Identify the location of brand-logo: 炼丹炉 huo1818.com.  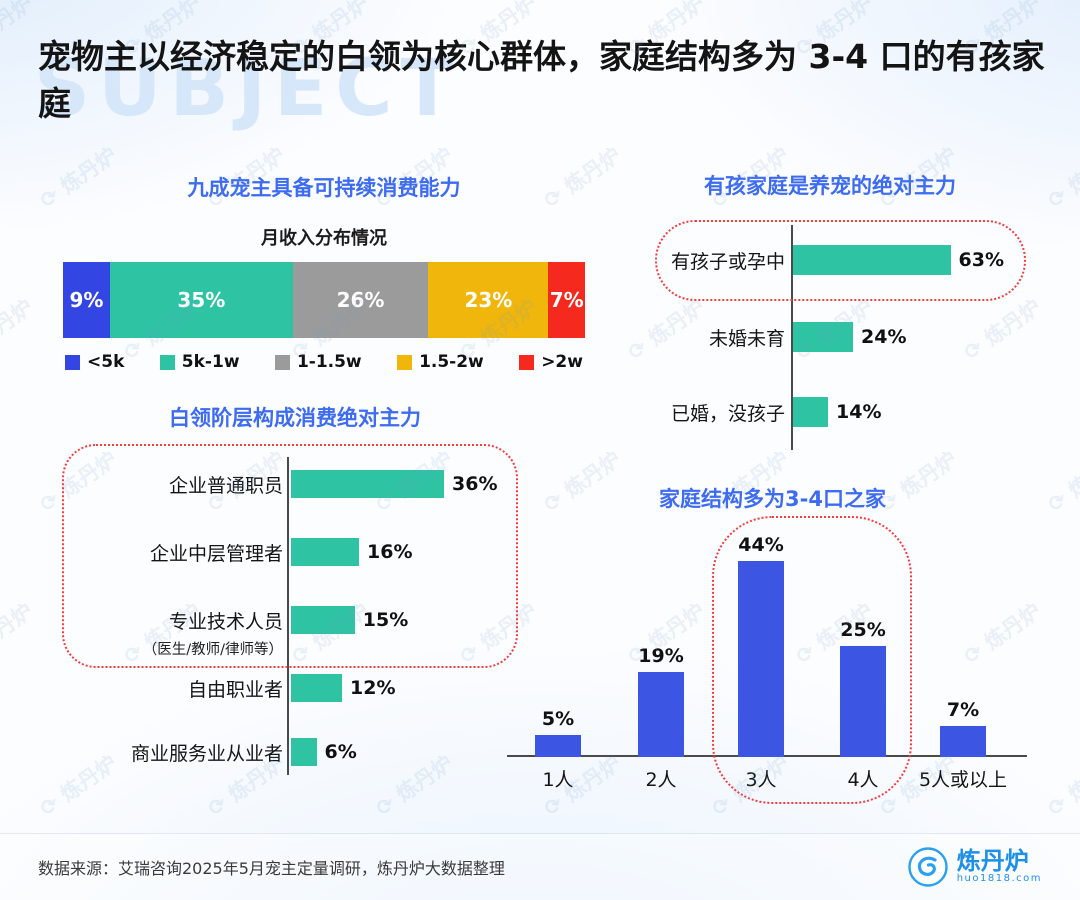
(975, 867).